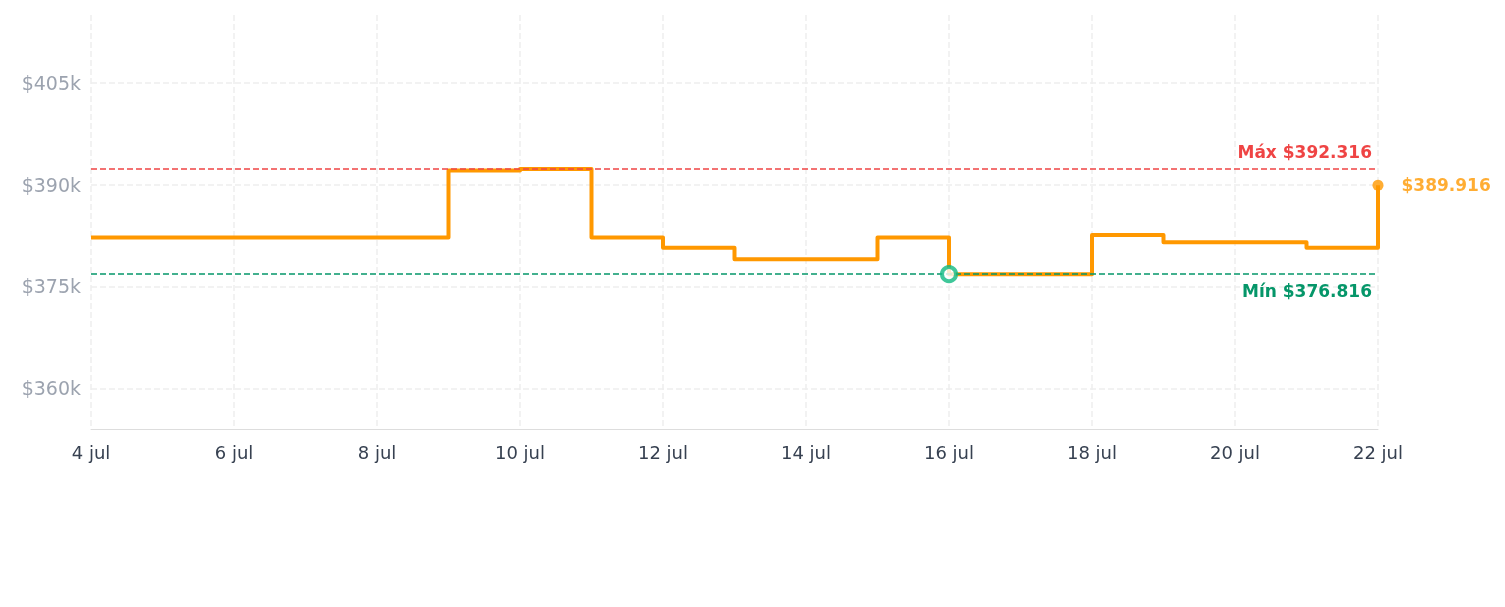  What do you see at coordinates (520, 452) in the screenshot?
I see `x-tick-label: 10 jul` at bounding box center [520, 452].